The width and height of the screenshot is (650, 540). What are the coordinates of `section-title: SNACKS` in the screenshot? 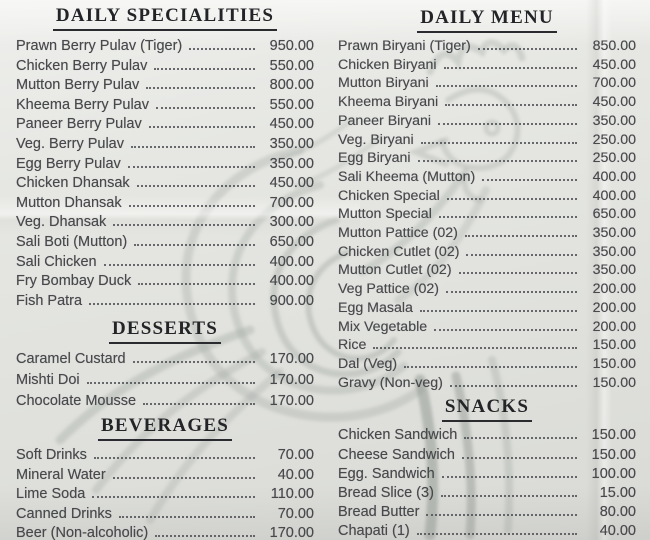 It's located at (487, 409).